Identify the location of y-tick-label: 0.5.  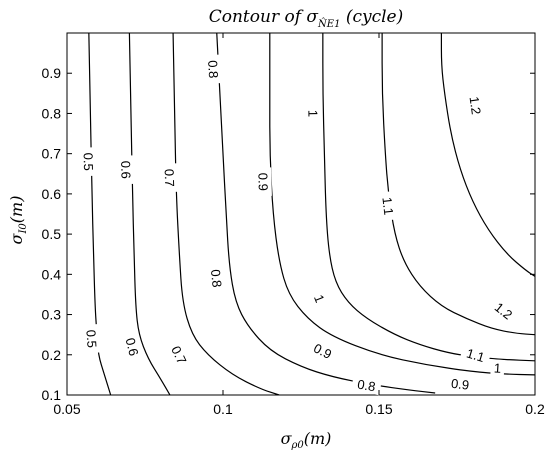
(52, 234).